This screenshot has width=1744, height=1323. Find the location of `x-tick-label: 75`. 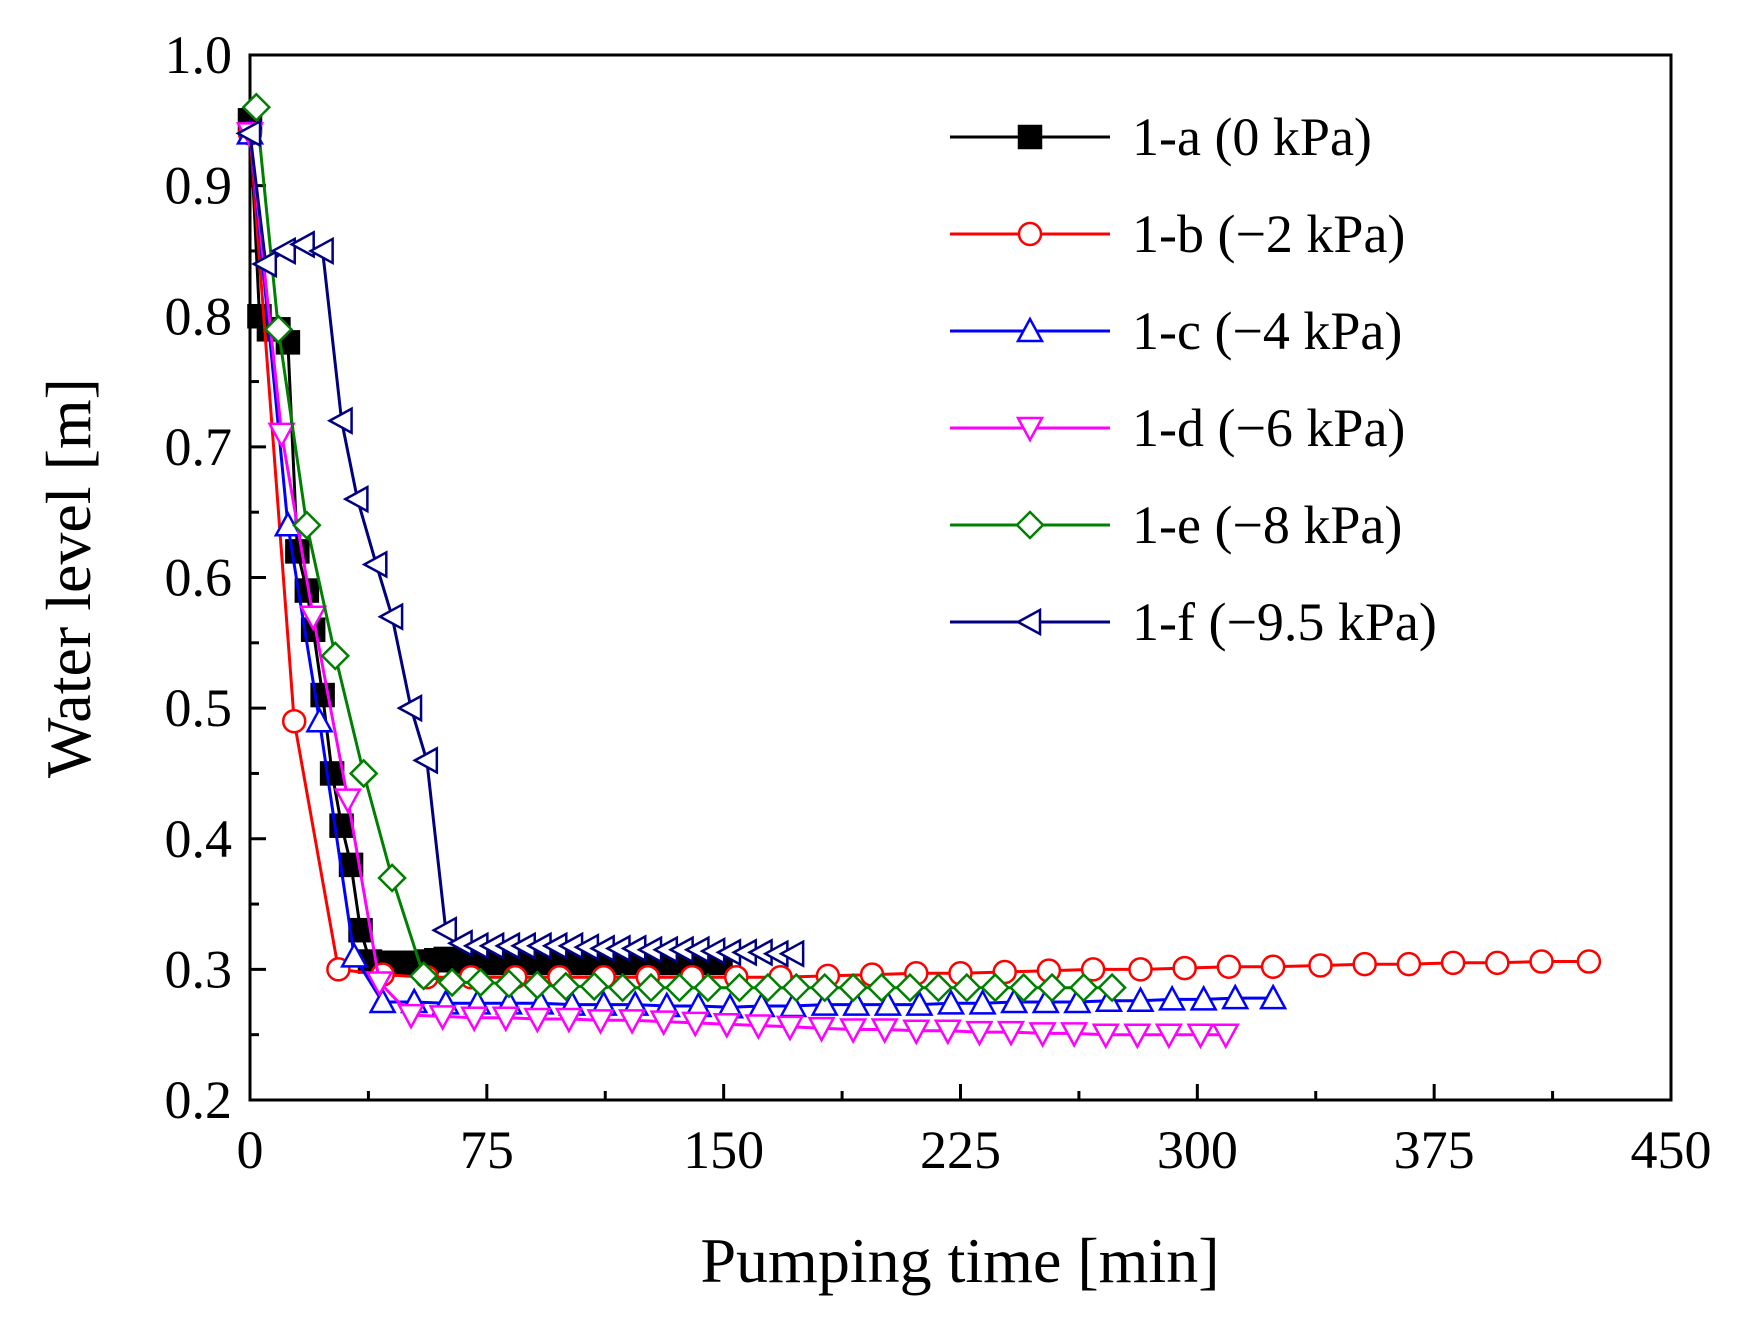

x-tick-label: 75 is located at coordinates (487, 1150).